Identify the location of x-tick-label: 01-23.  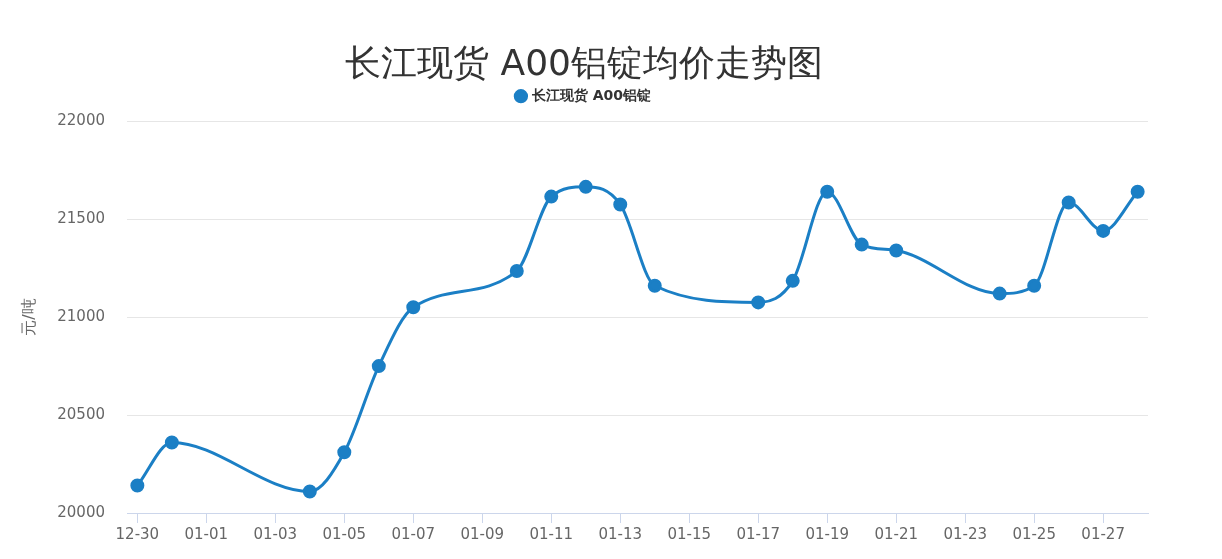
(965, 533).